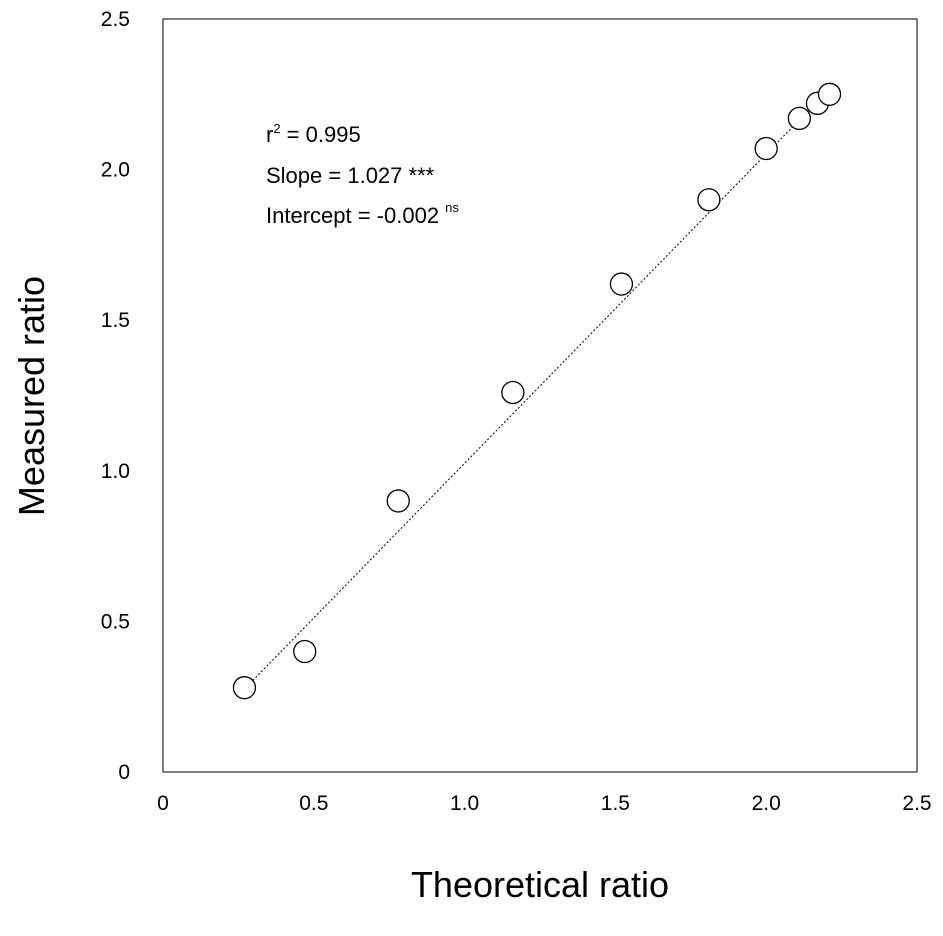  What do you see at coordinates (115, 170) in the screenshot?
I see `y-tick-label: 2.0` at bounding box center [115, 170].